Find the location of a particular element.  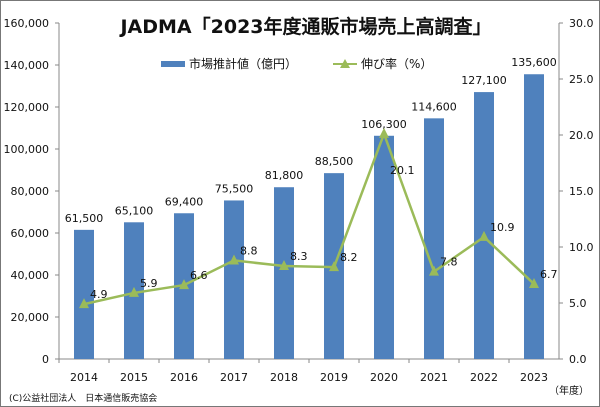

y-left-tick-label: 80,000 is located at coordinates (30, 191).